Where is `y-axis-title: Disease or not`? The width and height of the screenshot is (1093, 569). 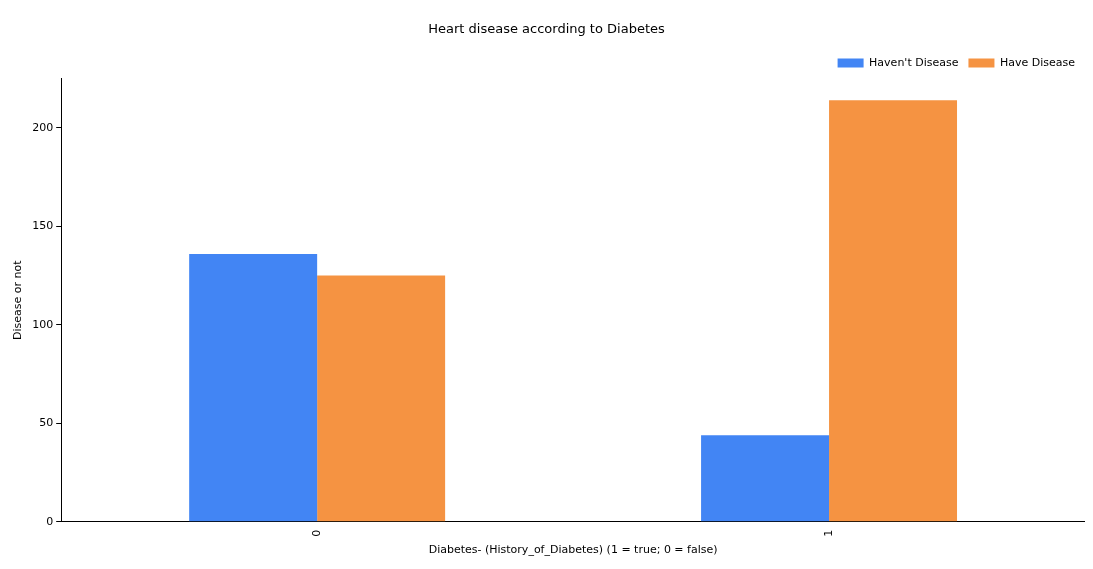 y-axis-title: Disease or not is located at coordinates (18, 299).